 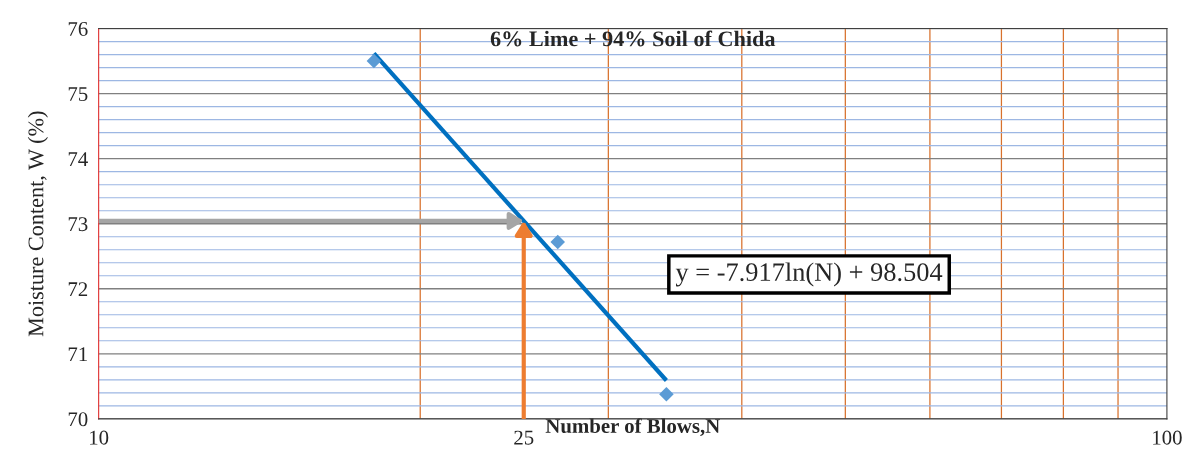 I want to click on y-tick-label: 75, so click(x=78, y=94).